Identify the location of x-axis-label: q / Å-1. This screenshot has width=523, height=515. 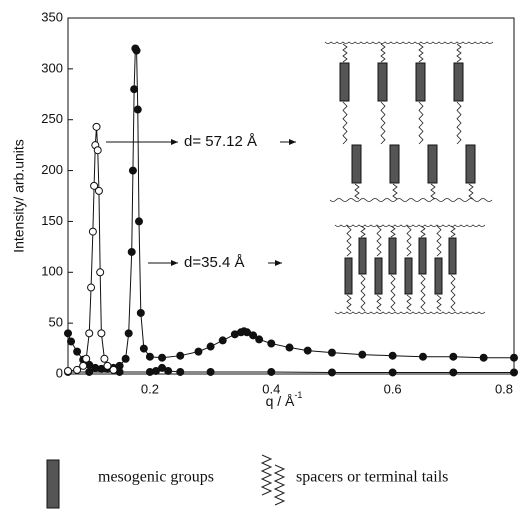
(284, 399).